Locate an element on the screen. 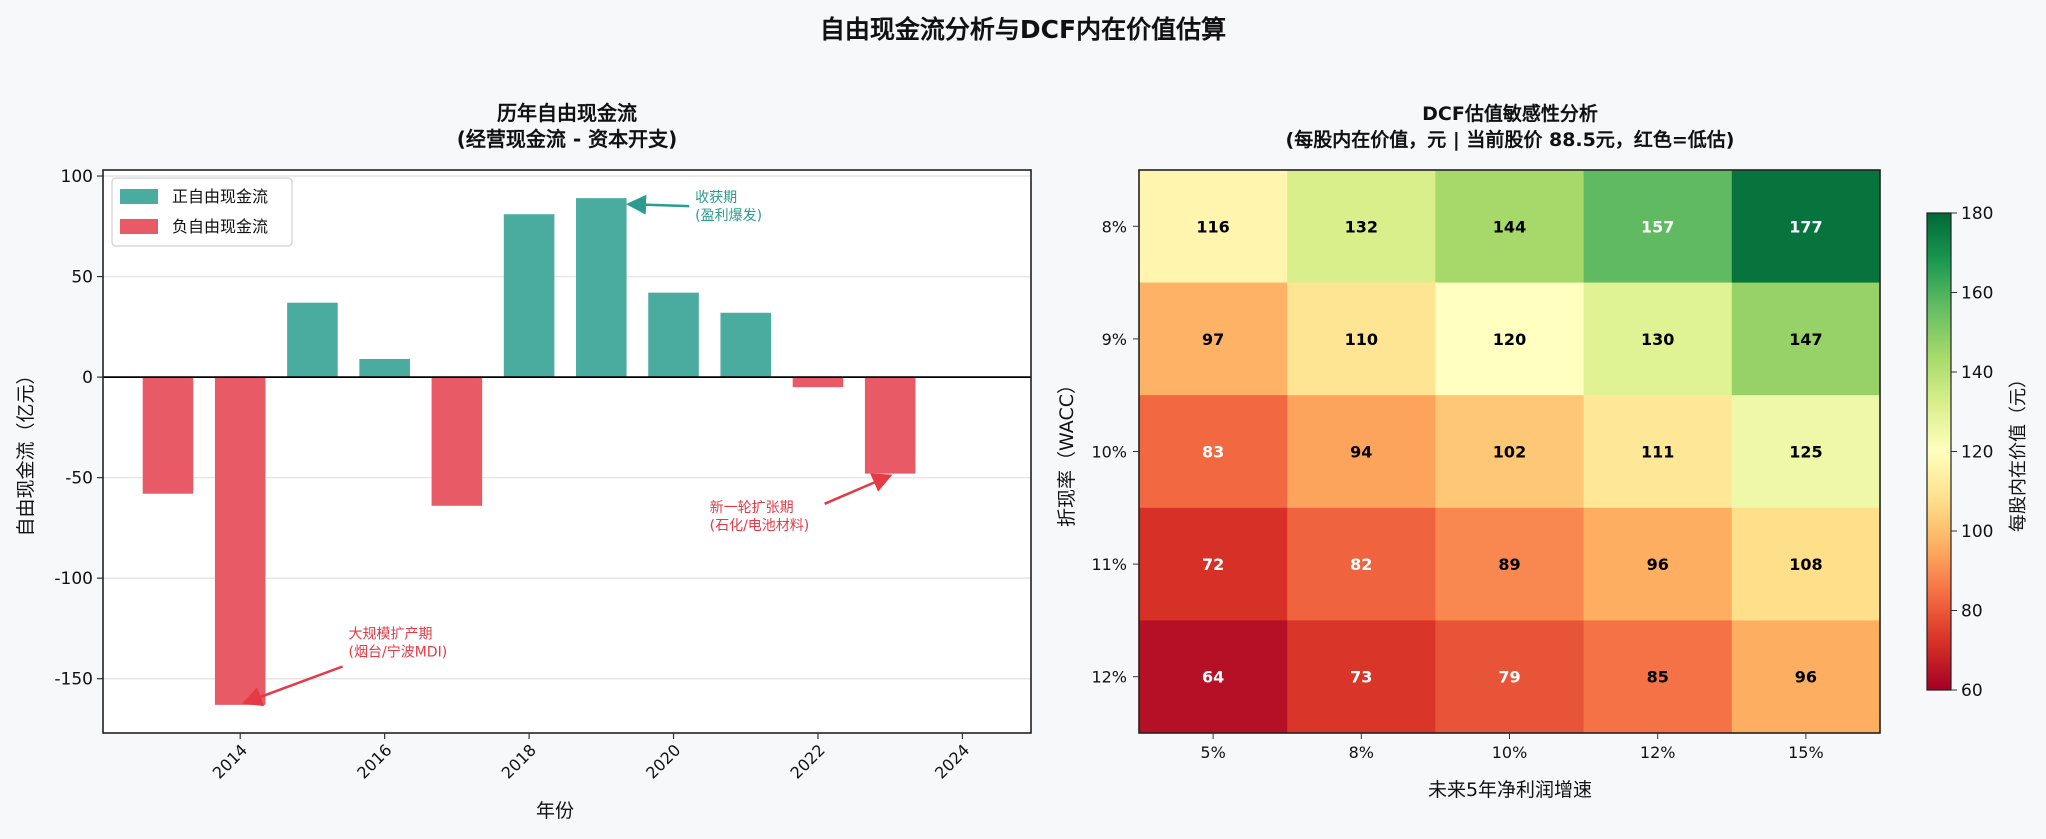 This screenshot has height=839, width=2046. cell-value-label: 147 is located at coordinates (1805, 339).